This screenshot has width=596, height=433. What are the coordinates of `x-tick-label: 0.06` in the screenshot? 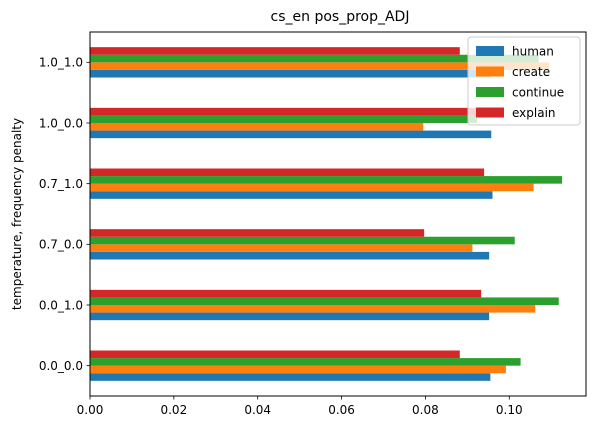 It's located at (341, 410).